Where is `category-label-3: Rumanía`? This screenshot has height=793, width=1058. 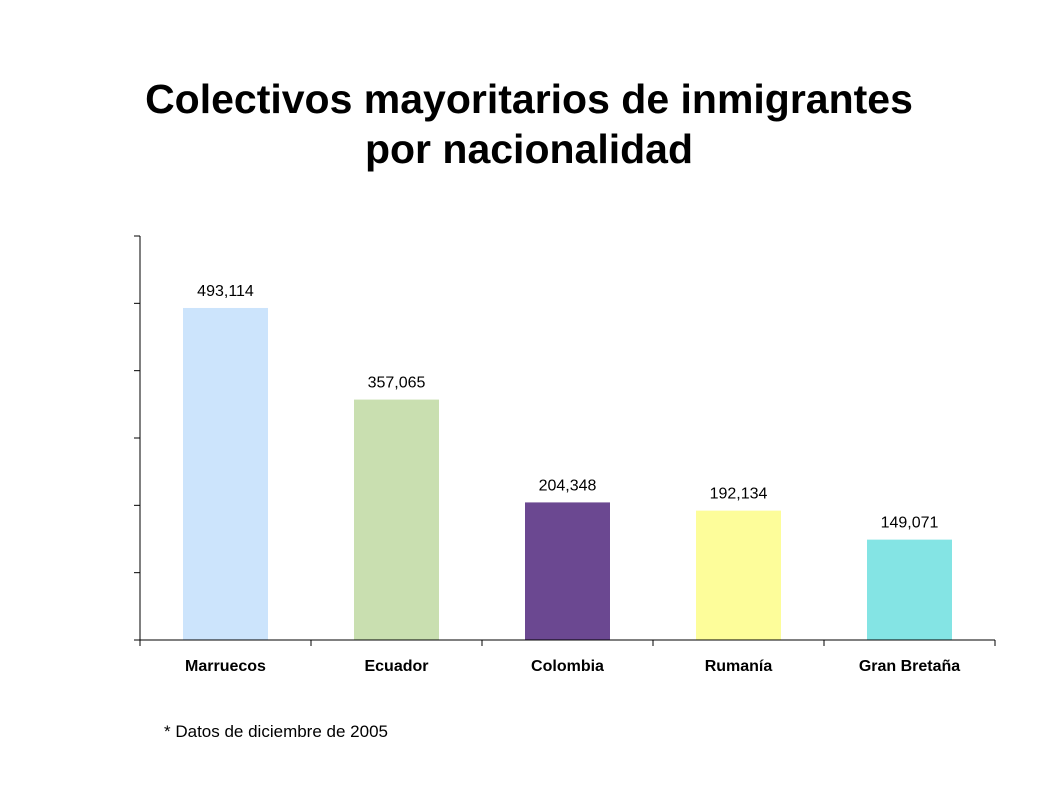 category-label-3: Rumanía is located at coordinates (739, 666).